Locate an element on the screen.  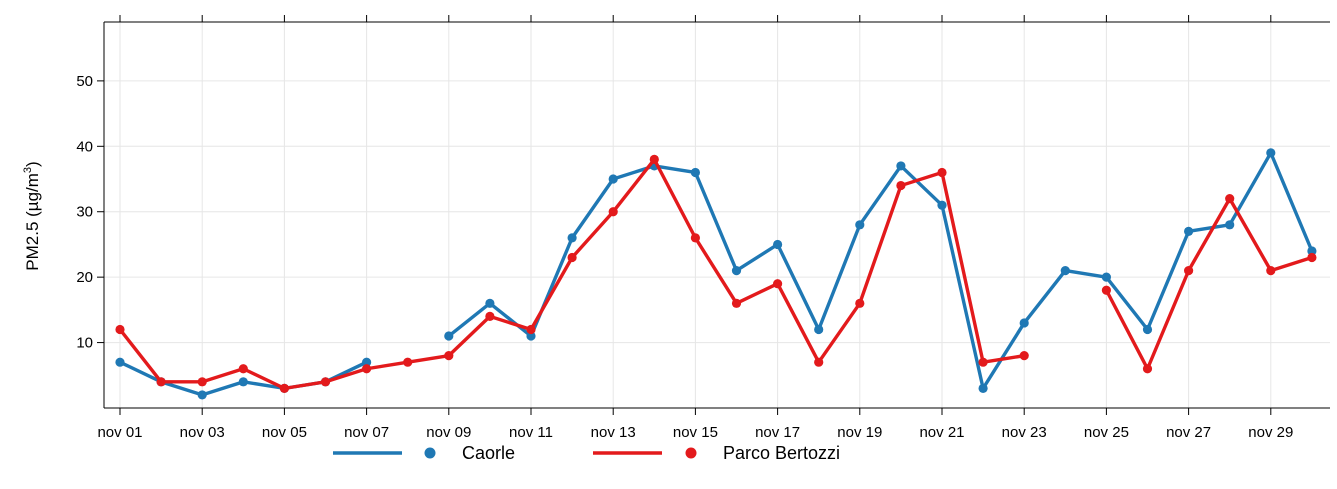
x-tick-label: nov 27 is located at coordinates (1188, 432).